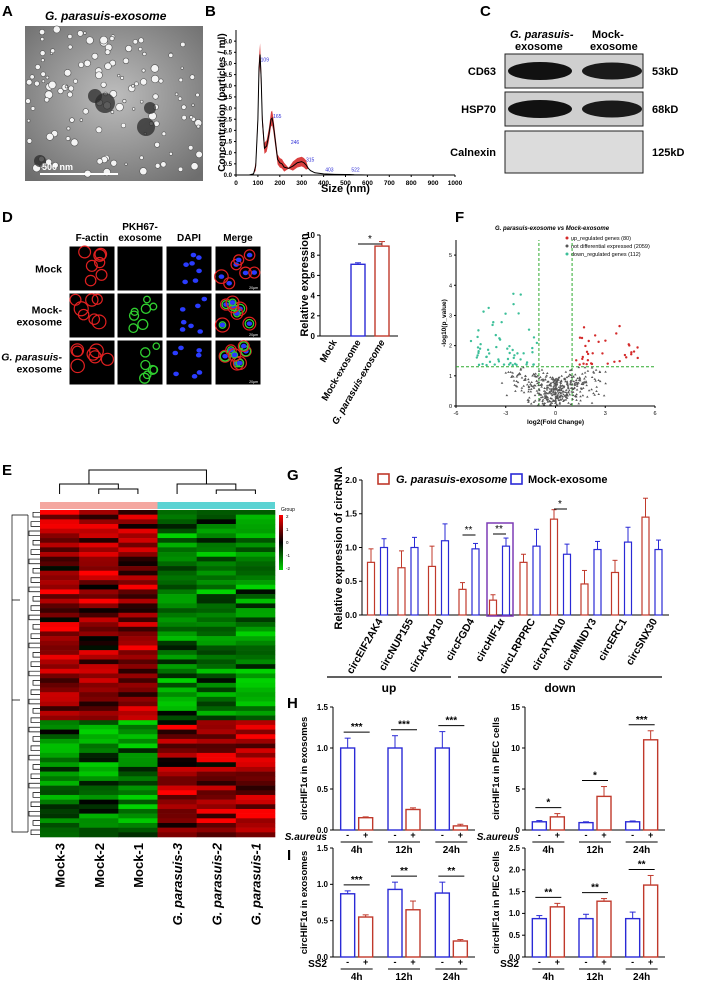 The height and width of the screenshot is (991, 702). What do you see at coordinates (323, 789) in the screenshot?
I see `y-tick-label: 0.5` at bounding box center [323, 789].